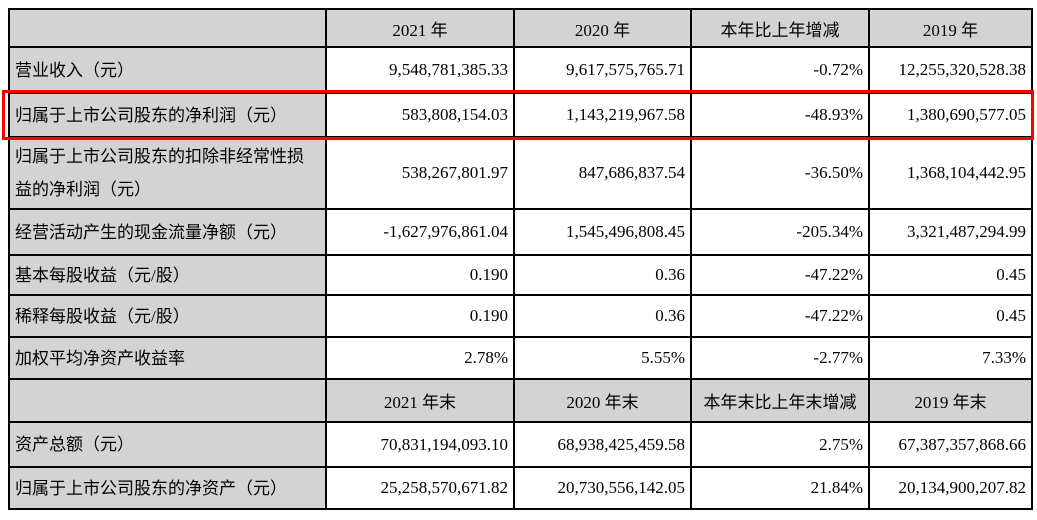 The width and height of the screenshot is (1037, 520). I want to click on header-row-annual: 2021 年 2020 年 本年比上年增减 2019 年, so click(520, 28).